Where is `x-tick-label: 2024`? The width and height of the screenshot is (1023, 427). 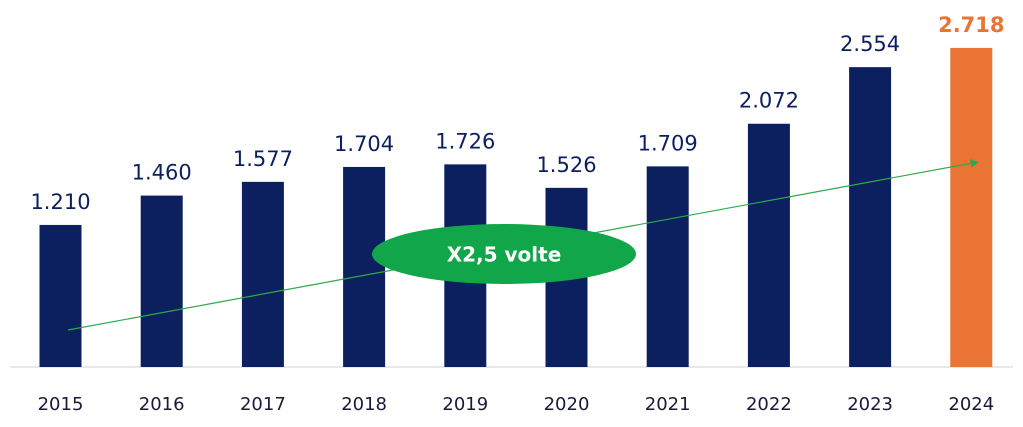
x-tick-label: 2024 is located at coordinates (971, 404).